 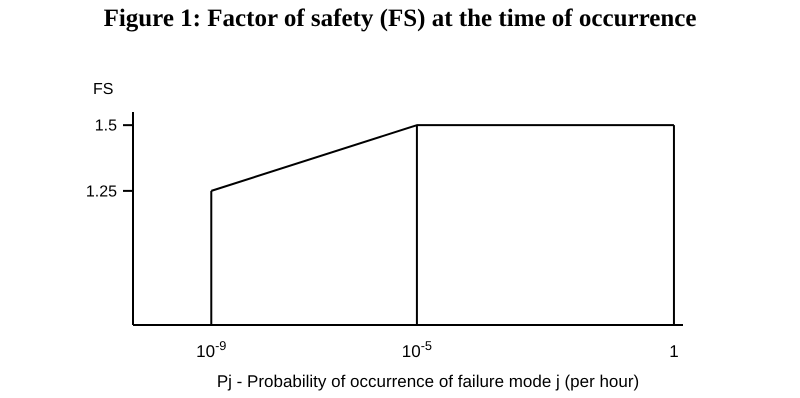 What do you see at coordinates (400, 18) in the screenshot?
I see `chart-title: Figure 1: Factor of safety (FS) at the time of occurrence` at bounding box center [400, 18].